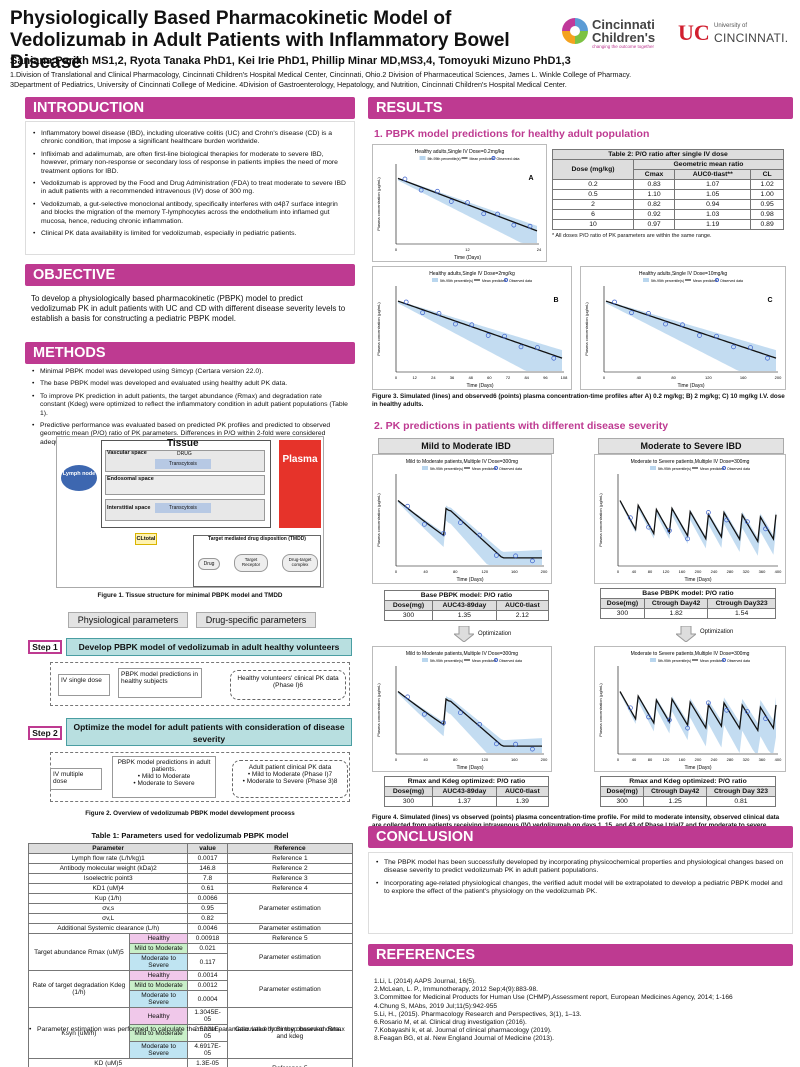 The width and height of the screenshot is (800, 1067). What do you see at coordinates (778, 571) in the screenshot?
I see `x-tick-label: 400` at bounding box center [778, 571].